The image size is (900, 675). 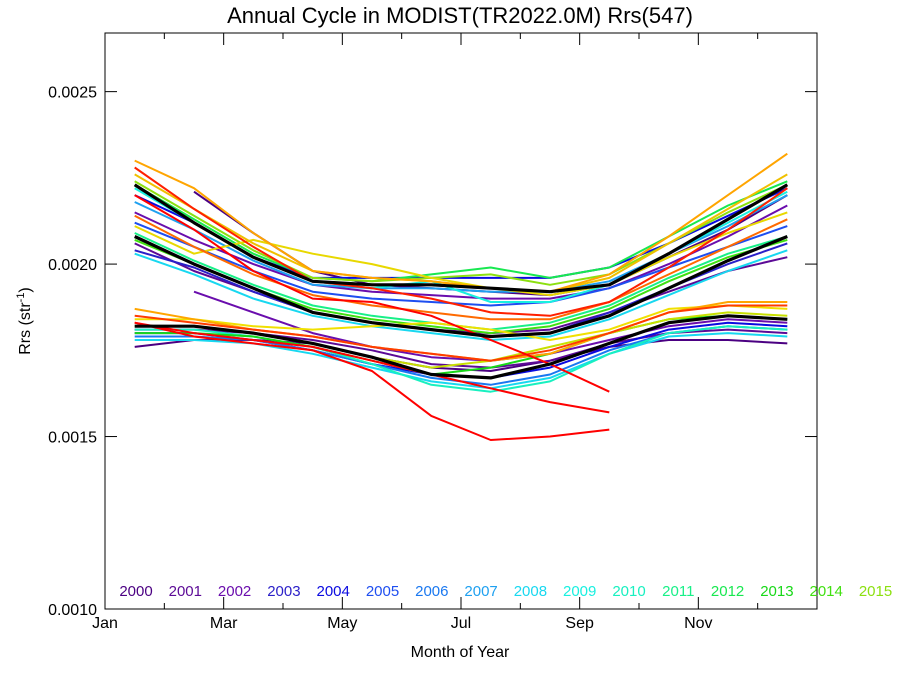 I want to click on legend-entry-2005: 2005, so click(x=382, y=591).